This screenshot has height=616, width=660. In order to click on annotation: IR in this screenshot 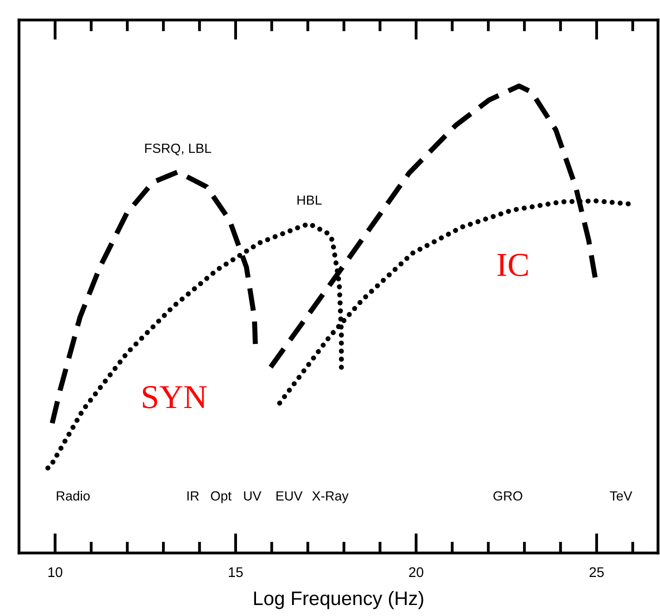, I will do `click(193, 495)`.